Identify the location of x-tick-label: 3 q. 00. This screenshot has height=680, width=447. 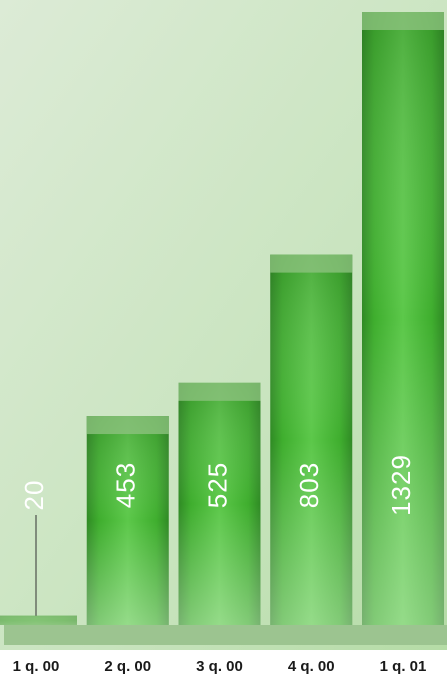
(219, 666).